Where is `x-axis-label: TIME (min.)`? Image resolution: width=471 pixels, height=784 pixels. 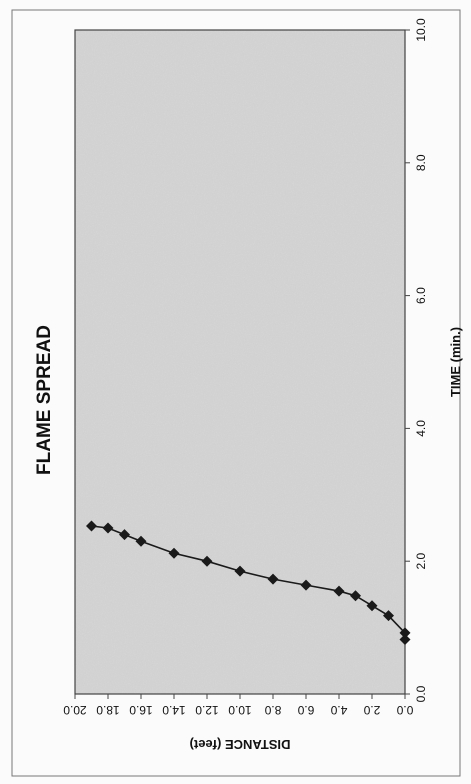 x-axis-label: TIME (min.) is located at coordinates (455, 362).